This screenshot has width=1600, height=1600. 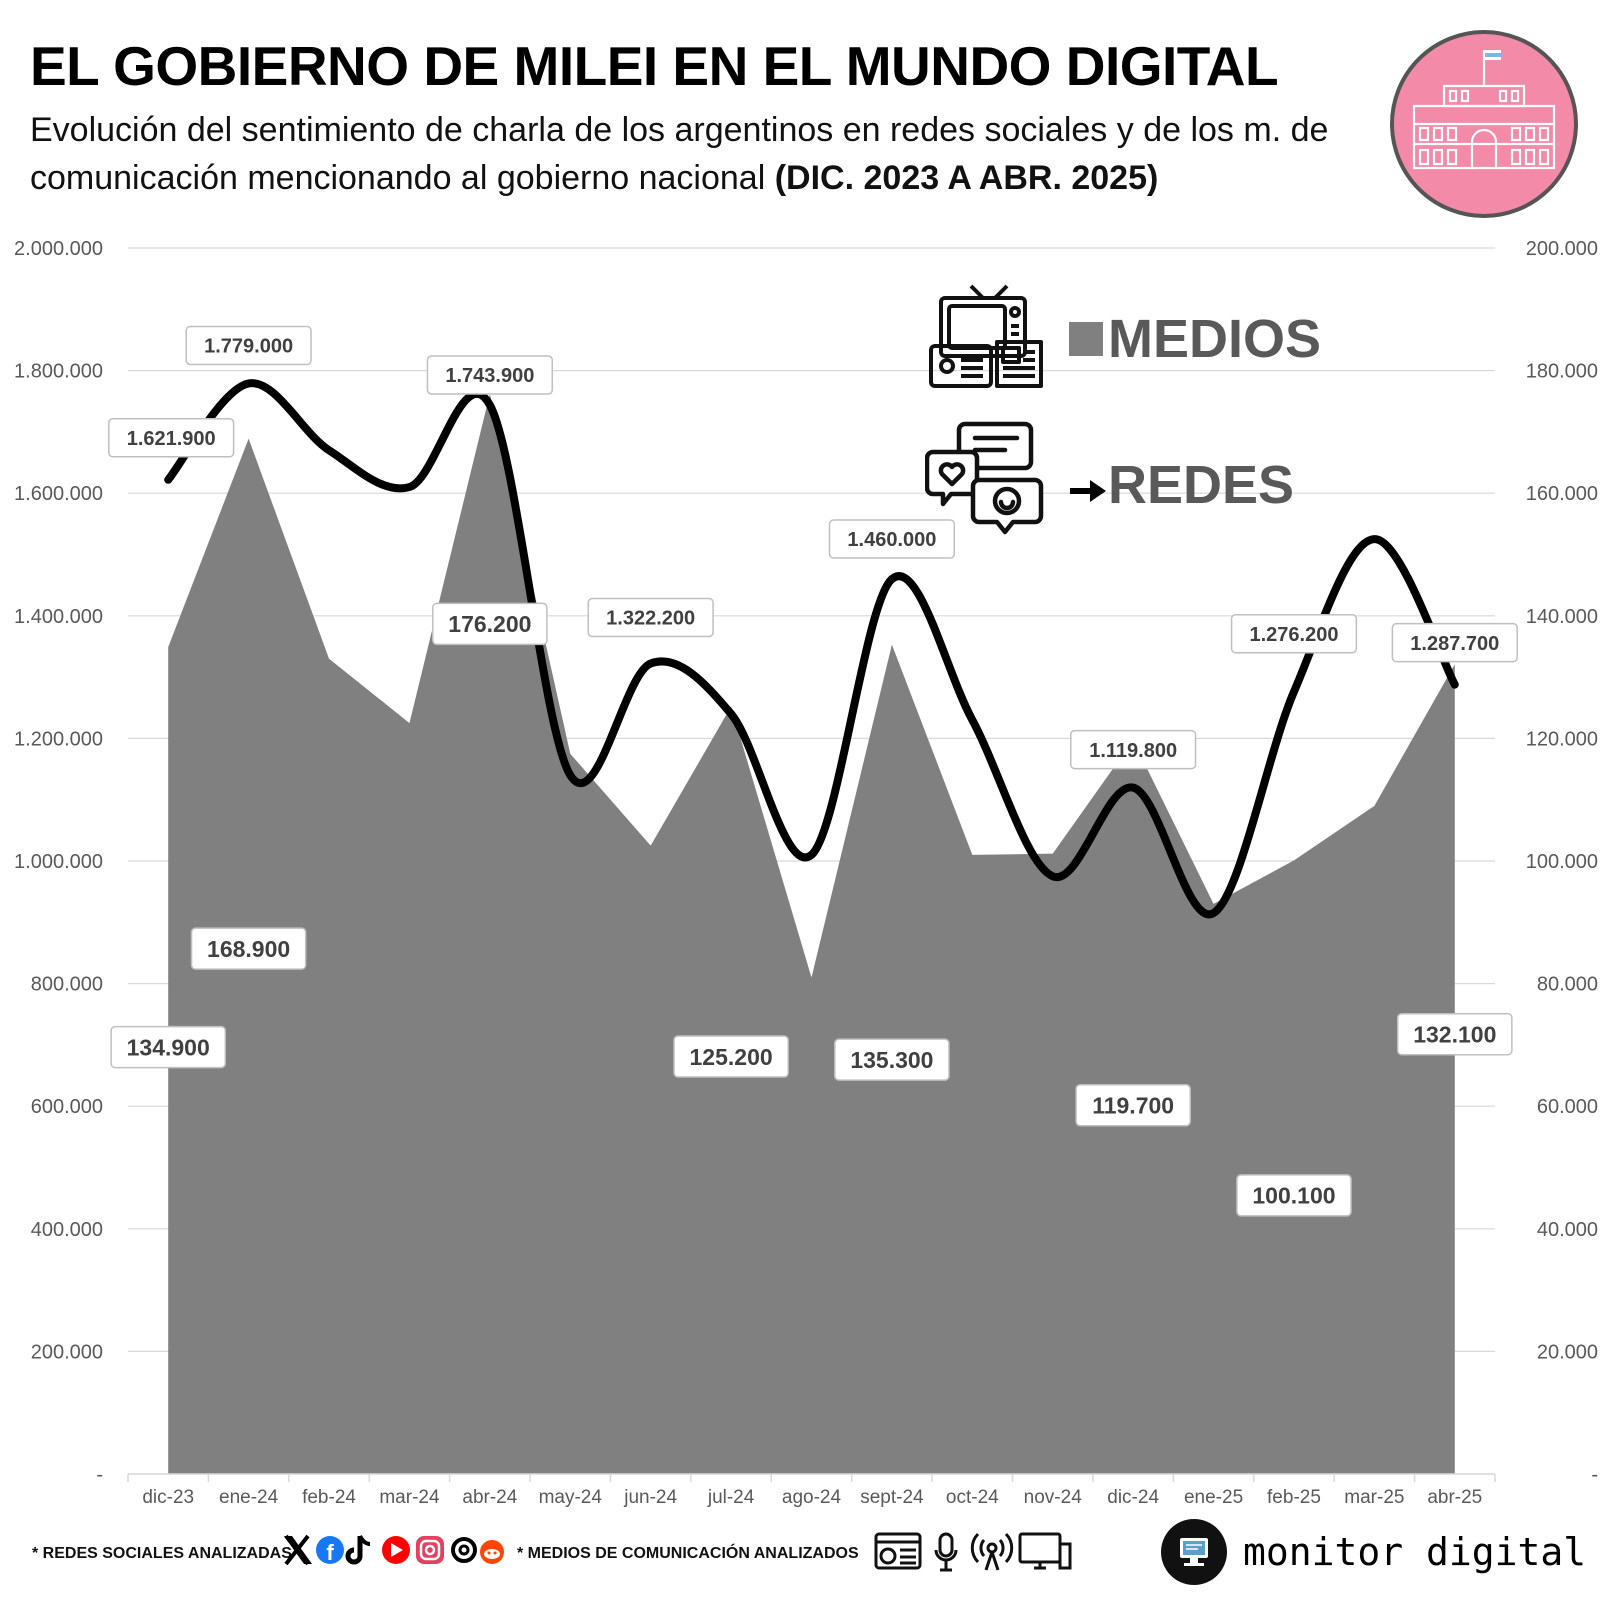 What do you see at coordinates (99, 1475) in the screenshot?
I see `left-axis-tick-label: -` at bounding box center [99, 1475].